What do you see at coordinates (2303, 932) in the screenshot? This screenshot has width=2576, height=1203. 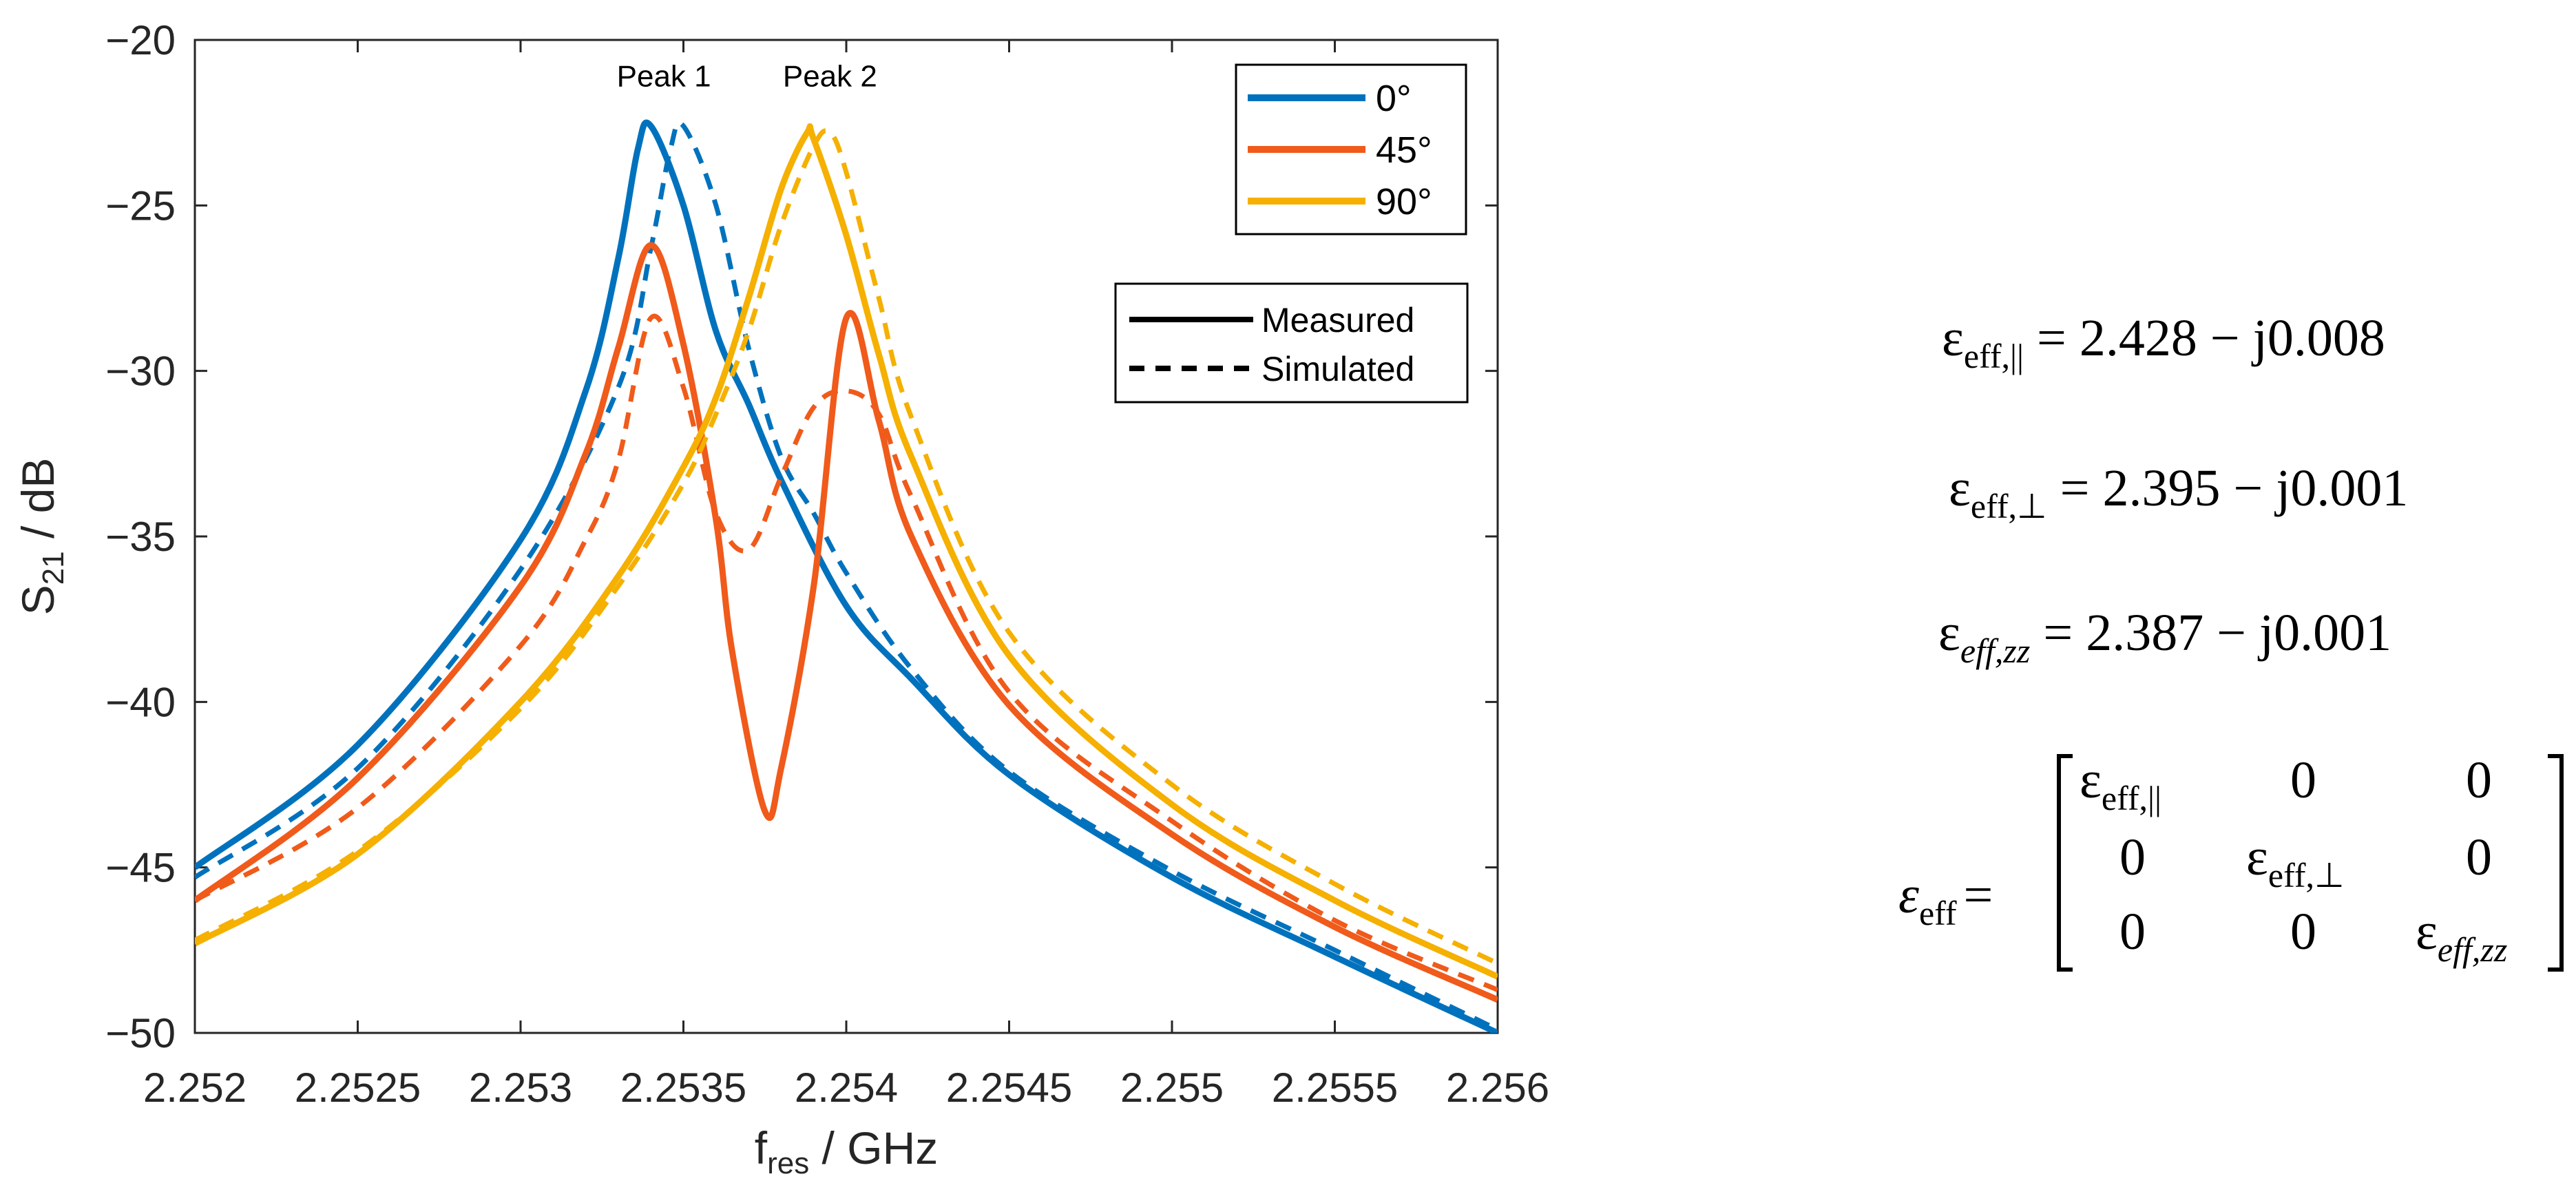 I see `tensor-r3c2: 0` at bounding box center [2303, 932].